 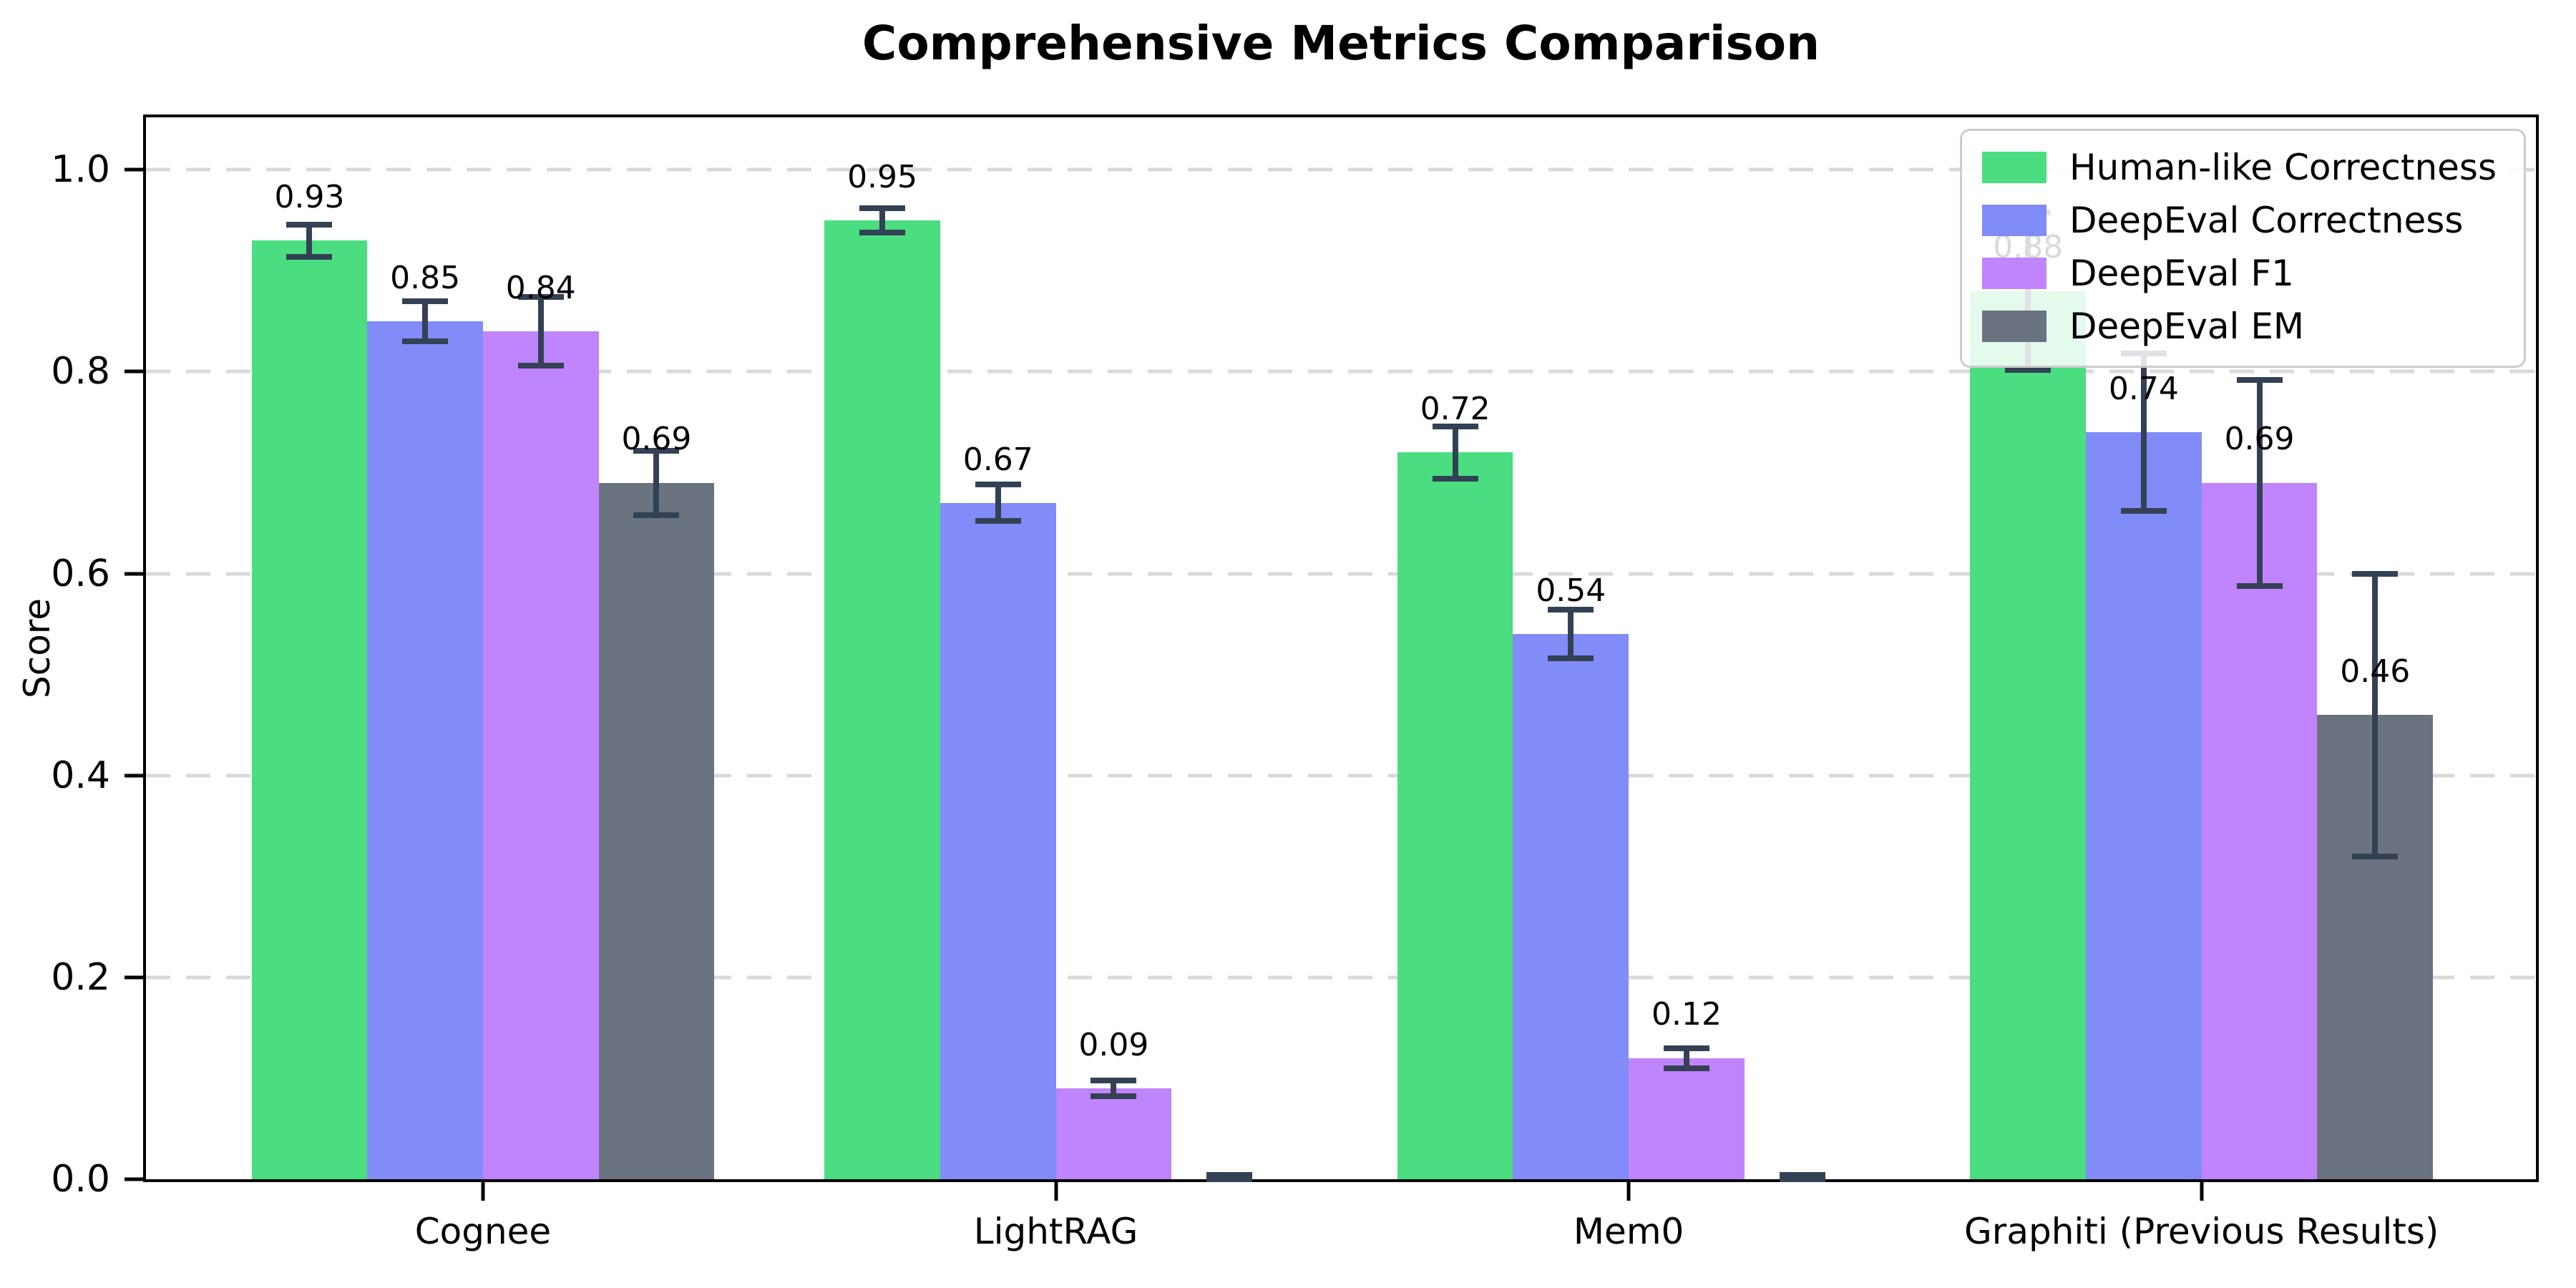 What do you see at coordinates (80, 372) in the screenshot?
I see `y-axis-tick-label: 0.8` at bounding box center [80, 372].